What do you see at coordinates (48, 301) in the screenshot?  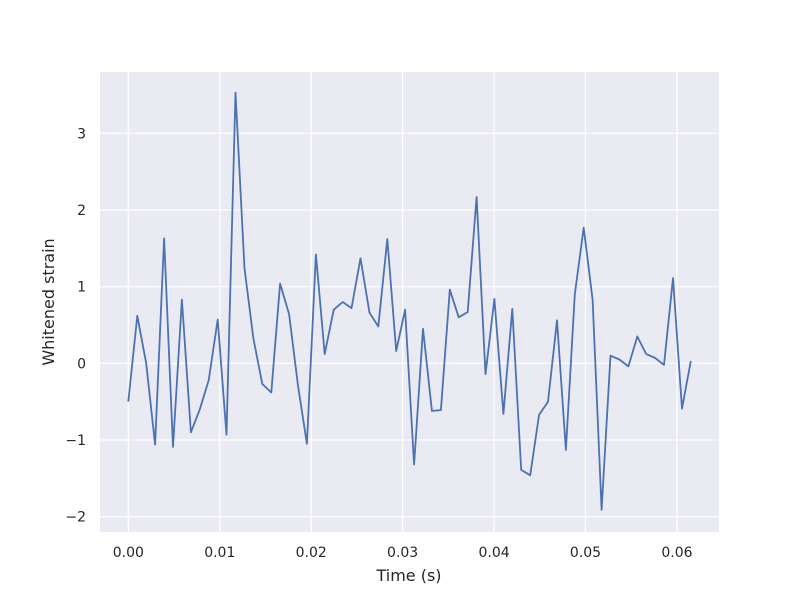 I see `y-axis-label: Whitened strain` at bounding box center [48, 301].